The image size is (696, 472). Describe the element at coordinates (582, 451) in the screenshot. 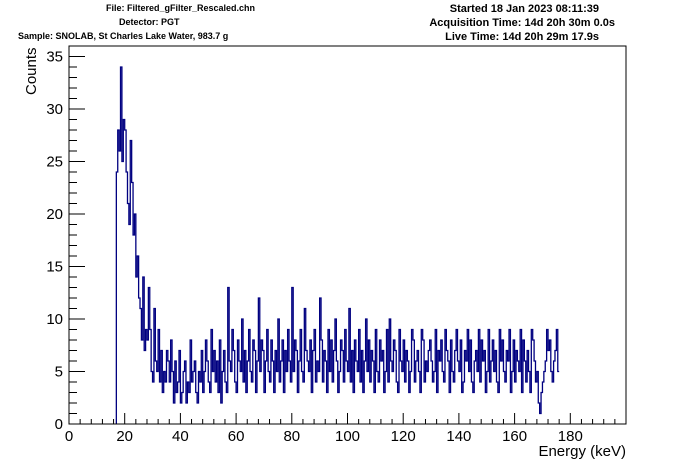

I see `x-axis-title: Energy (keV)` at that location.